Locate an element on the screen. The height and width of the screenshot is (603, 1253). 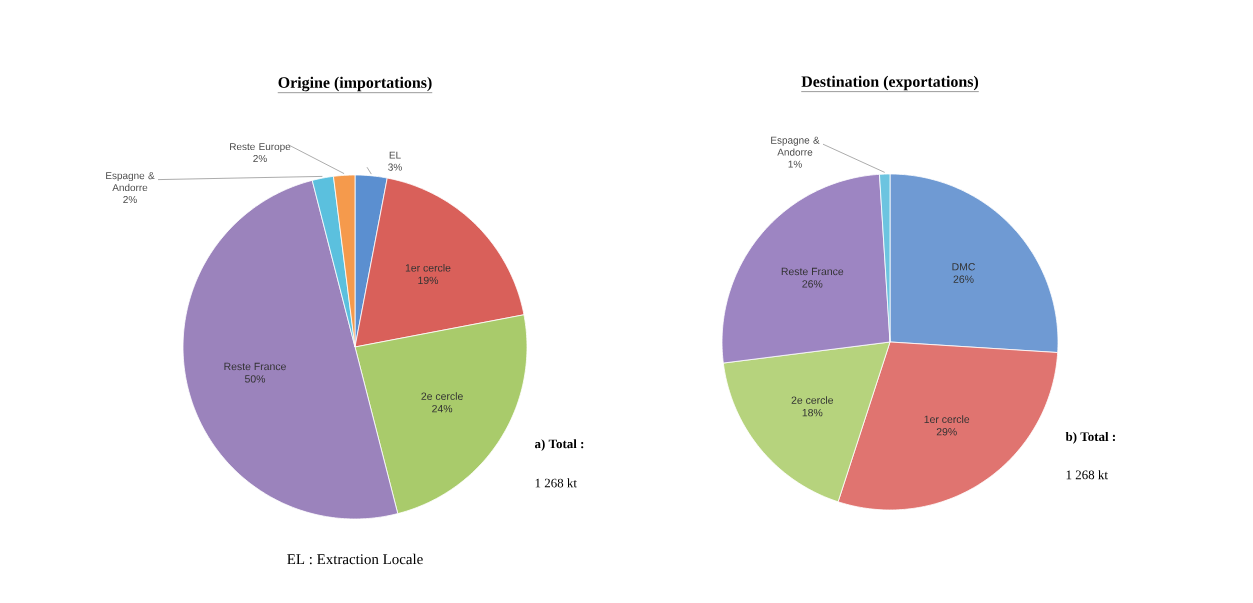
data-label: 3% is located at coordinates (395, 167).